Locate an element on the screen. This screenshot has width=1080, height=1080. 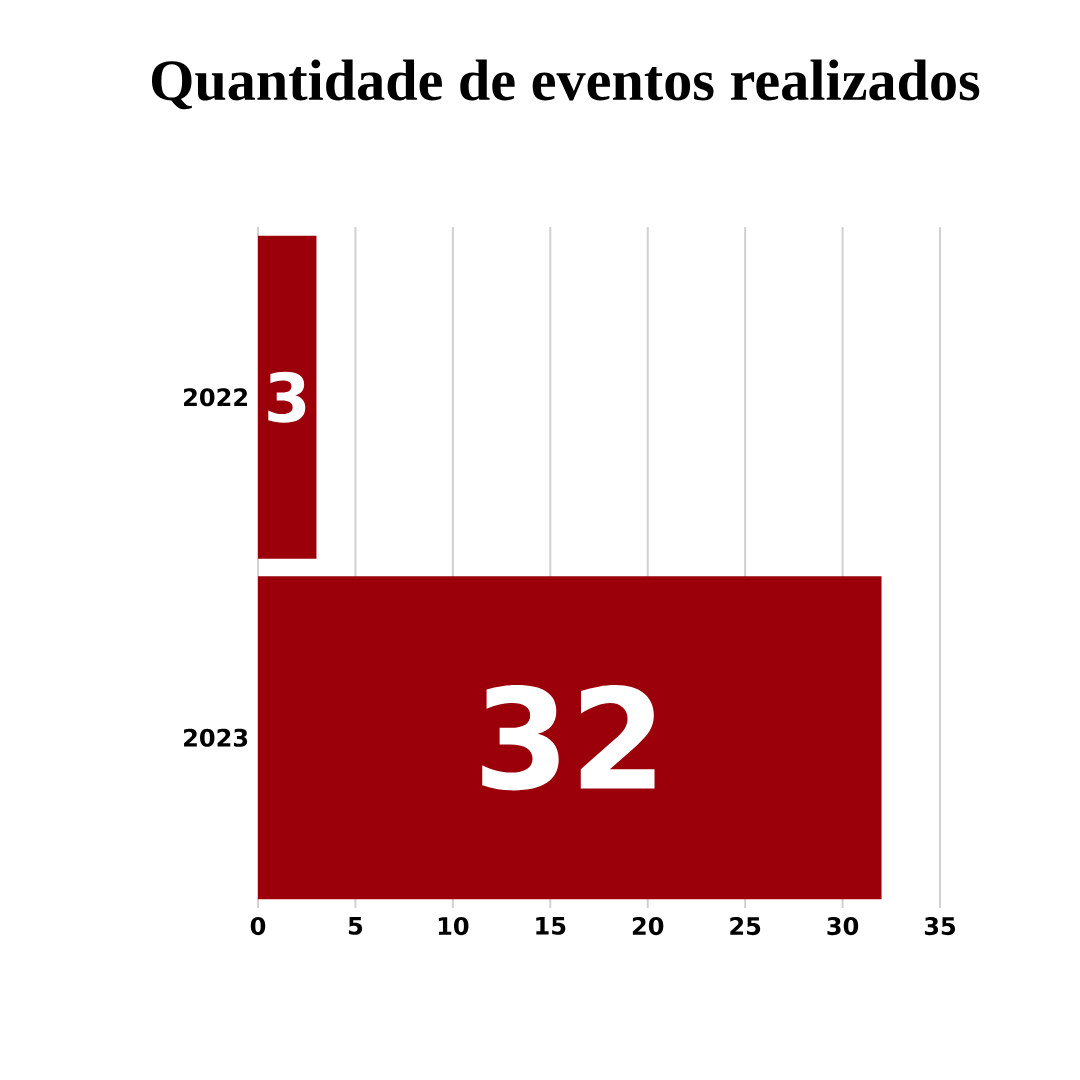
x-tick-label: 20 is located at coordinates (648, 926).